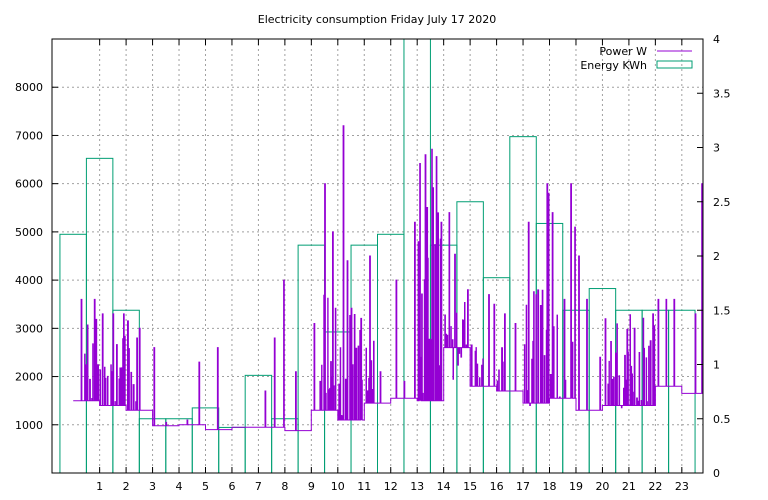  I want to click on x-tick-label: 21, so click(629, 486).